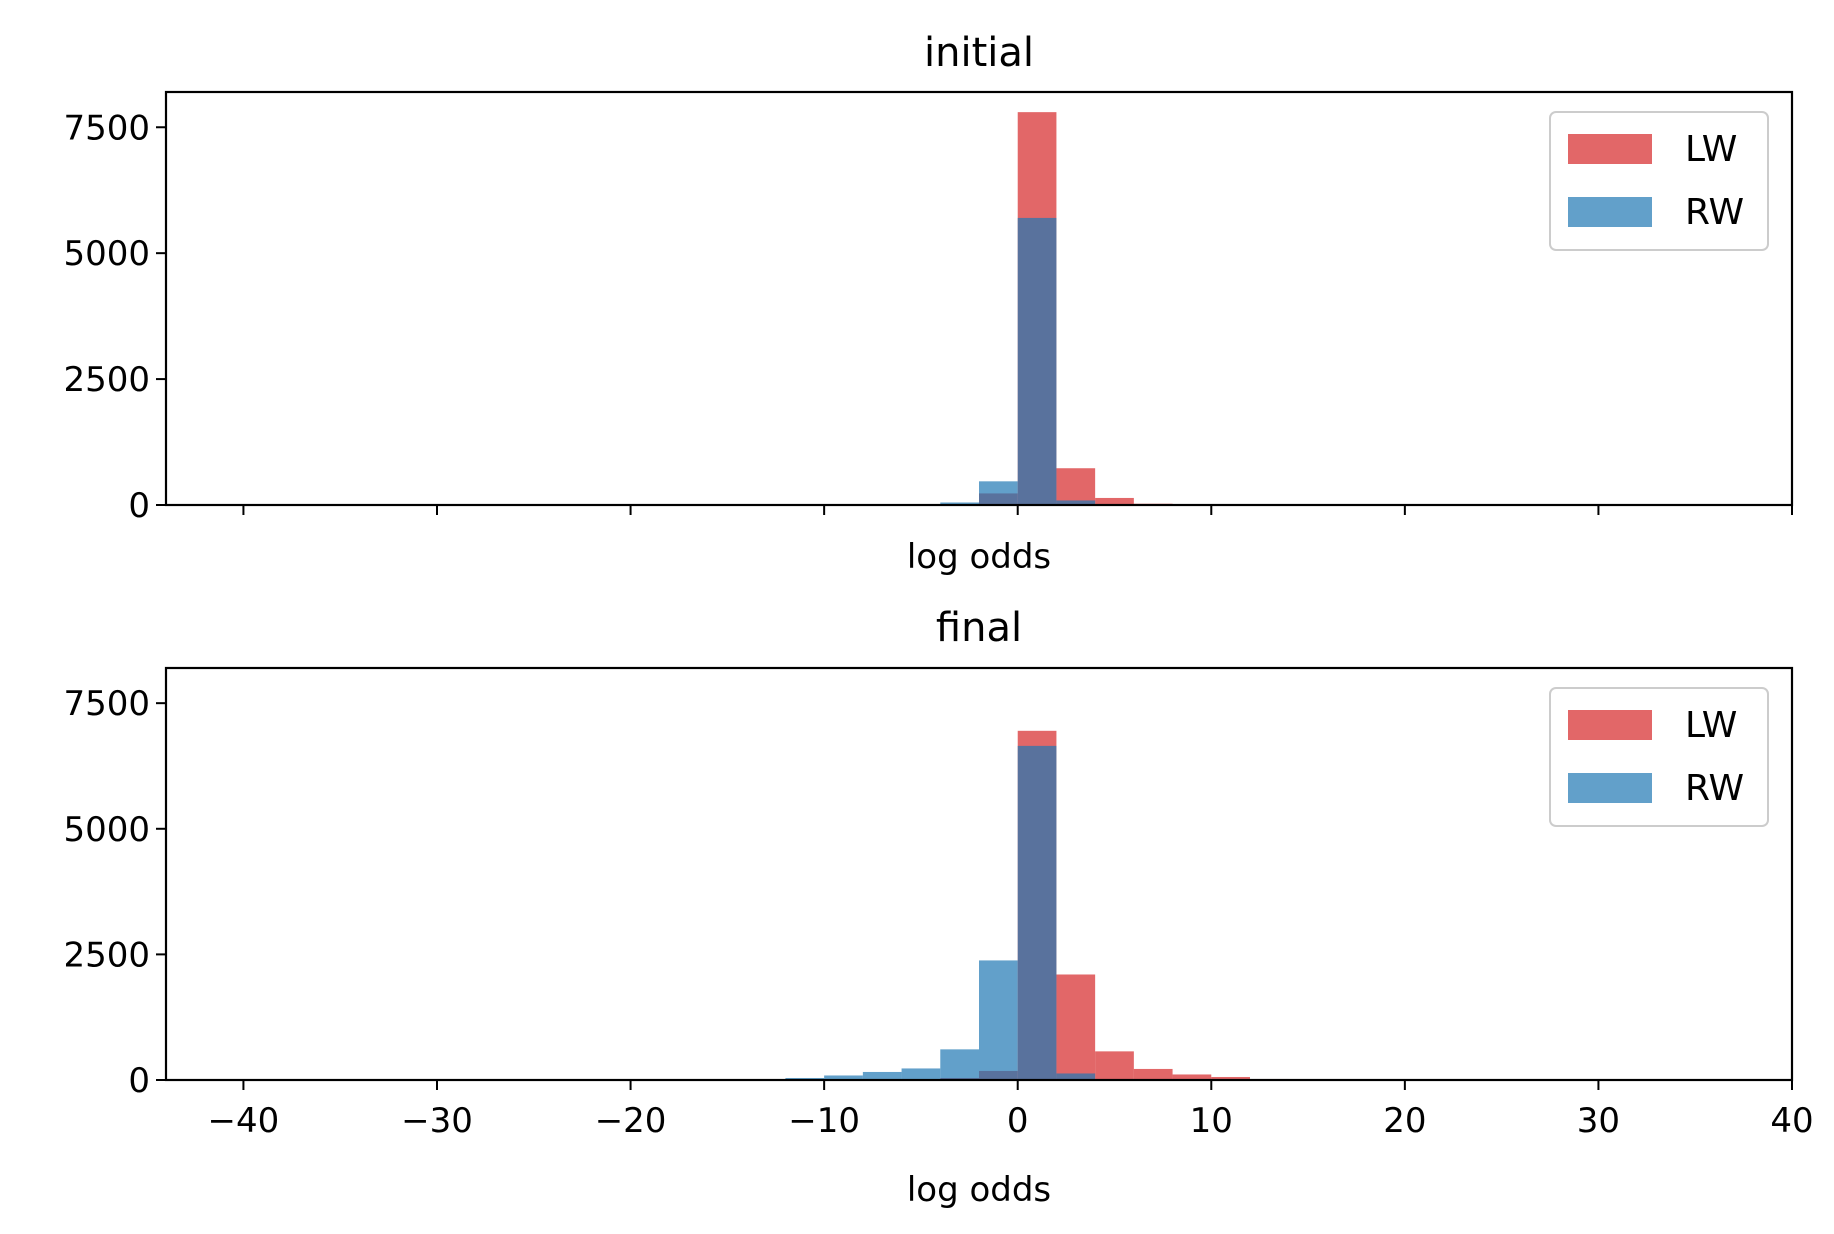  What do you see at coordinates (824, 1121) in the screenshot?
I see `x-tick-label: −10` at bounding box center [824, 1121].